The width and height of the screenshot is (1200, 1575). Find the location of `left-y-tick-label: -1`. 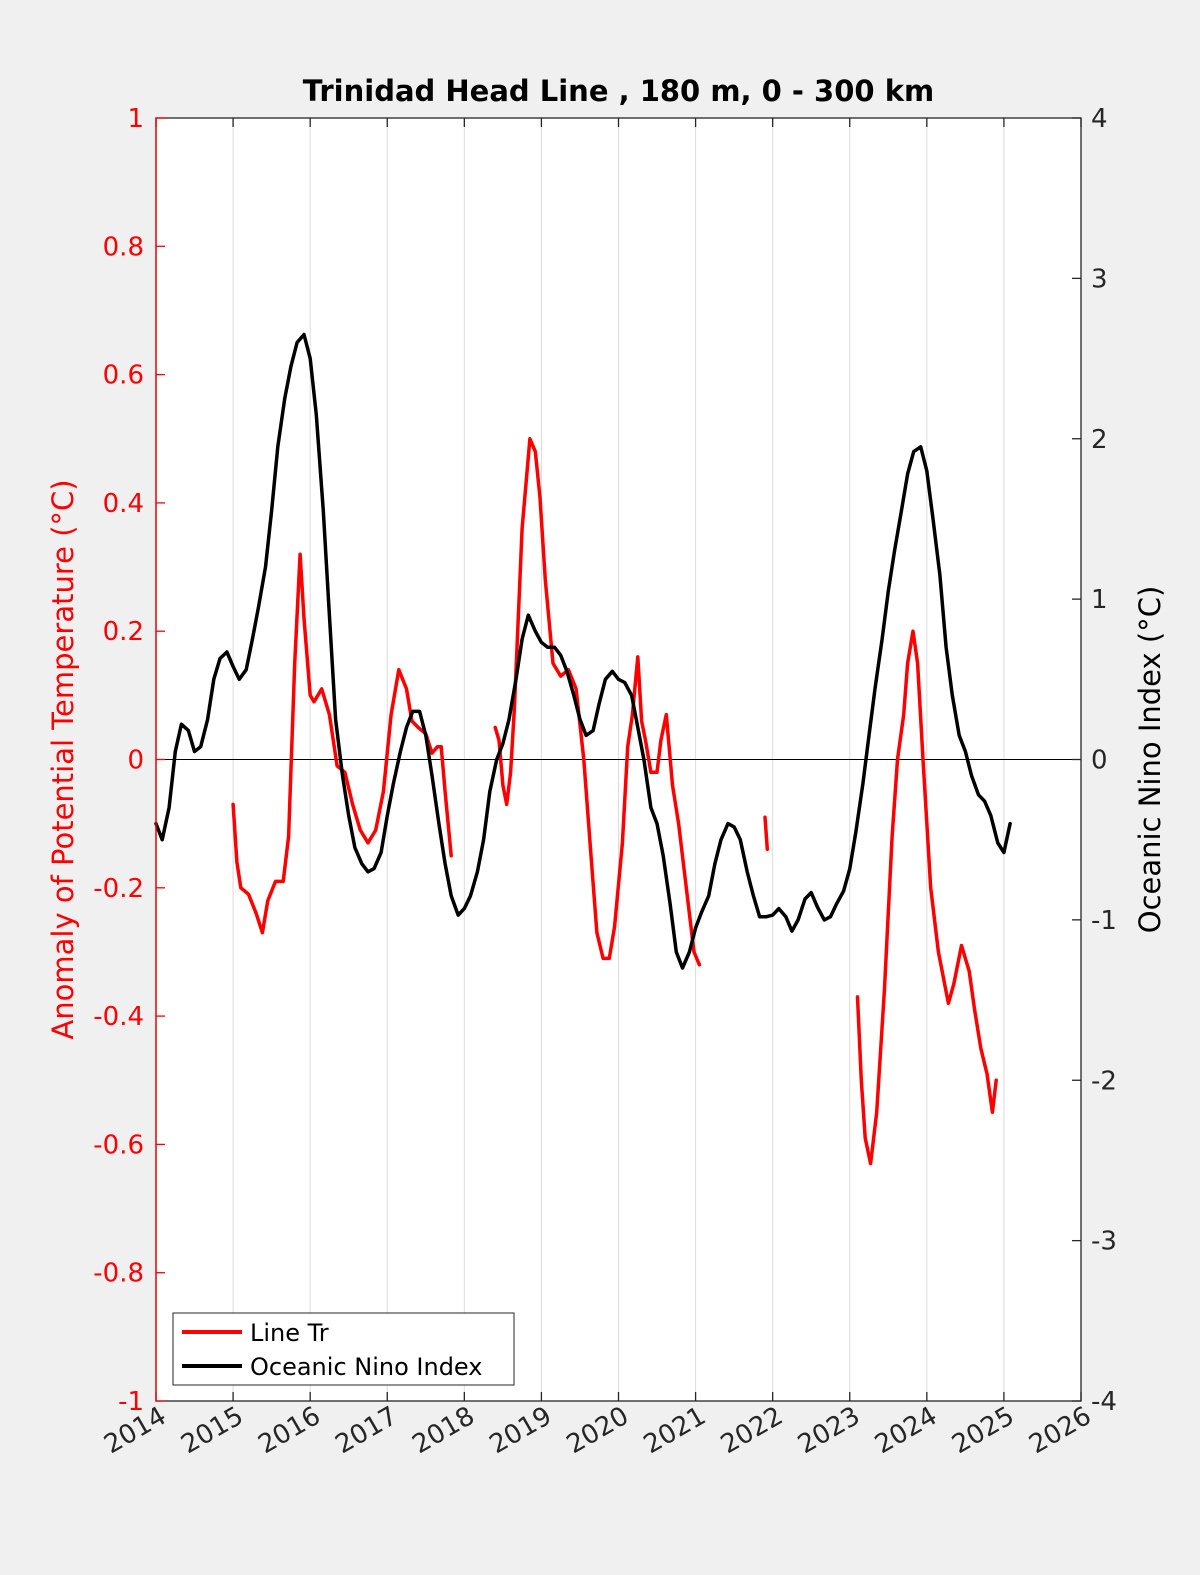

left-y-tick-label: -1 is located at coordinates (131, 1402).